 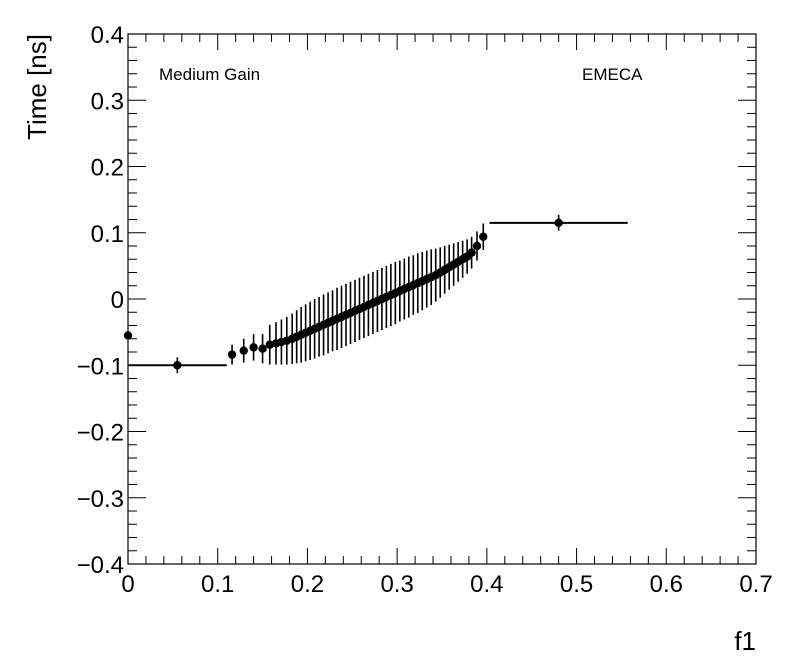 I want to click on y-tick-label: −0.1, so click(x=100, y=366).